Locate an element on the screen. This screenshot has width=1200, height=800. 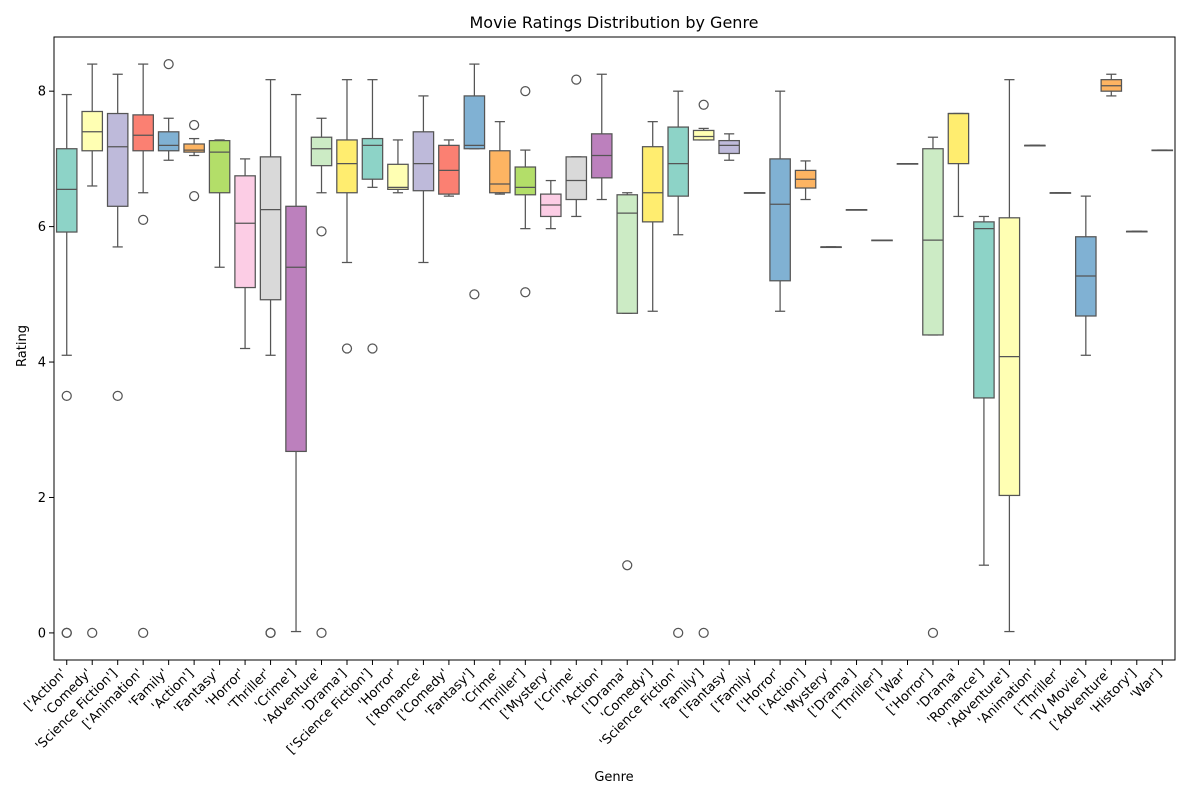
y-tick-label: 8 is located at coordinates (42, 92).